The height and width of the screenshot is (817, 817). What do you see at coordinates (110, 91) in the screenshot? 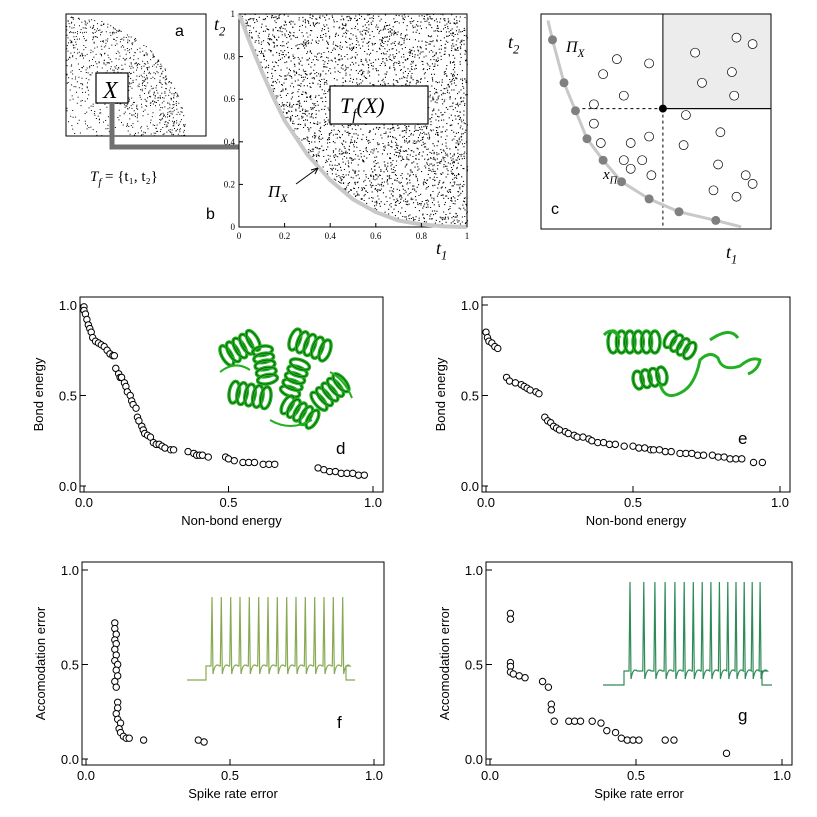
I see `x-set-label: X` at bounding box center [110, 91].